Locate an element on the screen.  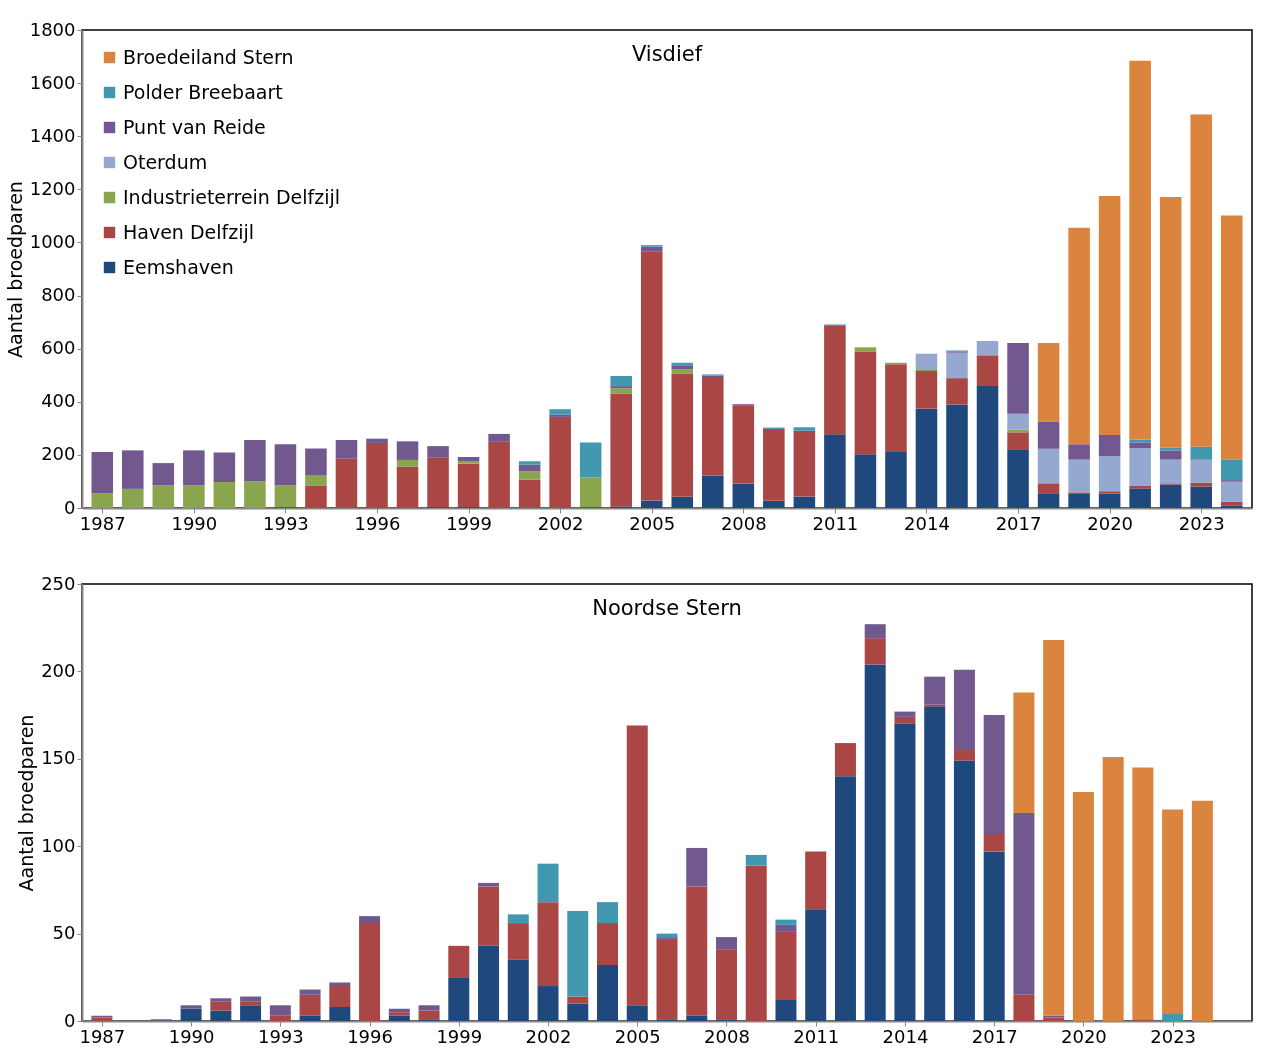
y-tick-label: 400 is located at coordinates (58, 401).